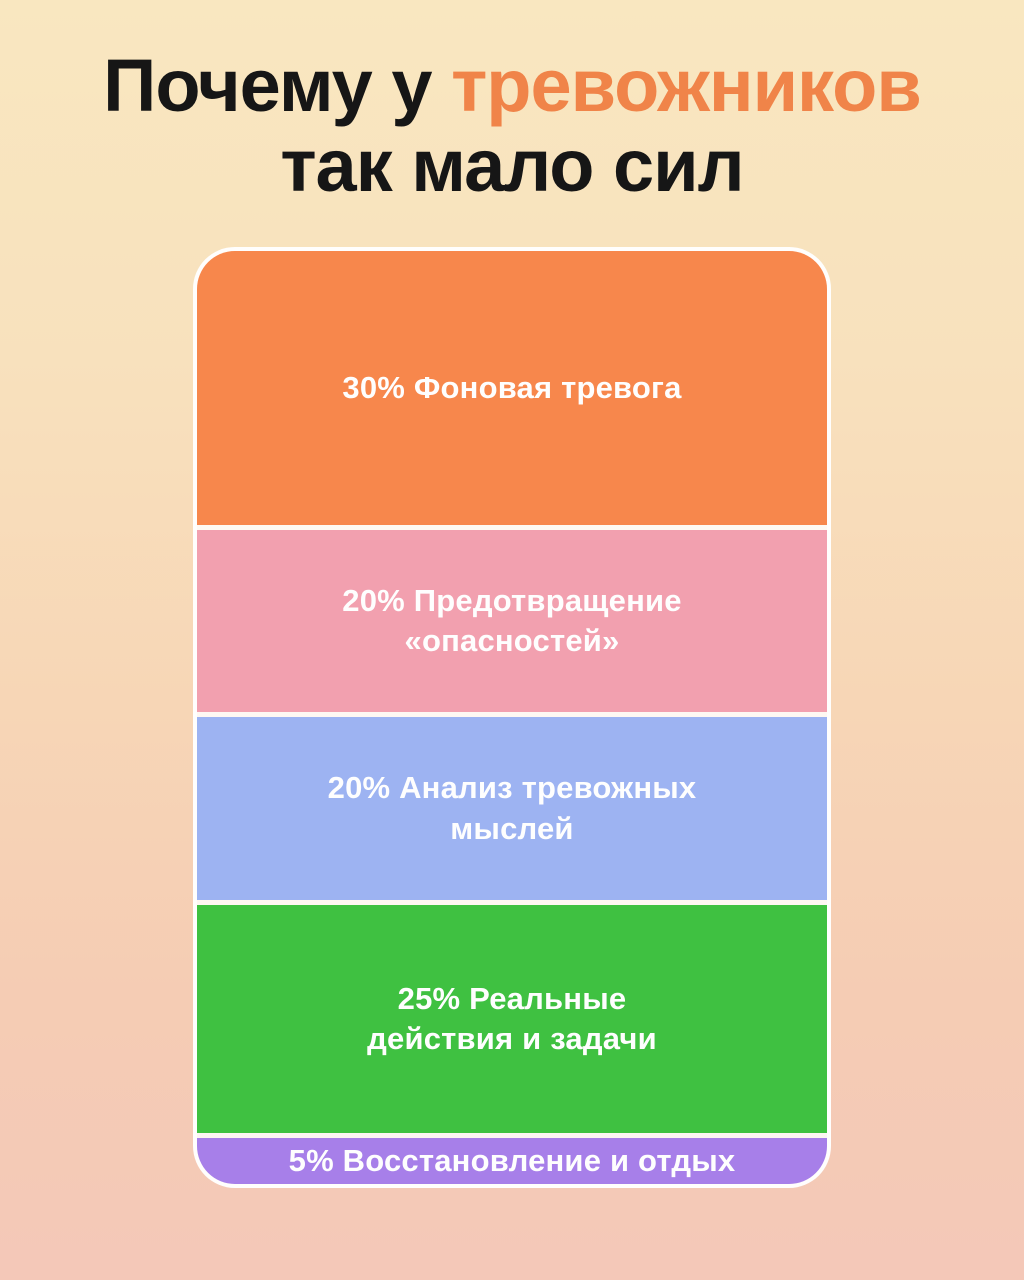  I want to click on page-title: Почему у тревожников так мало сил, so click(512, 126).